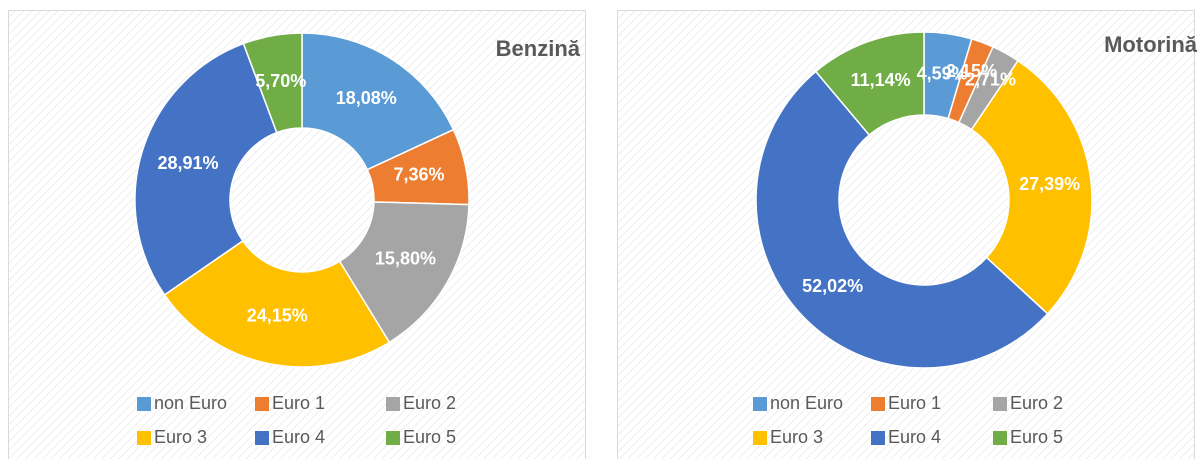 This screenshot has width=1200, height=464. Describe the element at coordinates (366, 98) in the screenshot. I see `data-label: 18,08%` at that location.